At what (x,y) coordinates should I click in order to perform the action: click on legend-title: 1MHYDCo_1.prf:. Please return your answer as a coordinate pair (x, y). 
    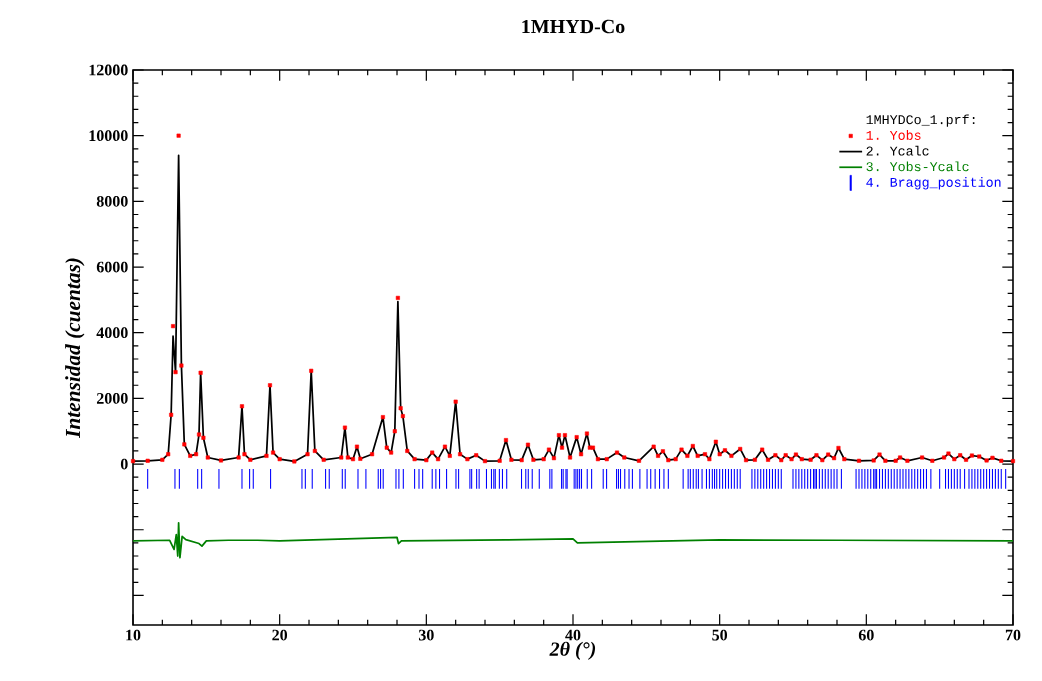
    Looking at the image, I should click on (920, 120).